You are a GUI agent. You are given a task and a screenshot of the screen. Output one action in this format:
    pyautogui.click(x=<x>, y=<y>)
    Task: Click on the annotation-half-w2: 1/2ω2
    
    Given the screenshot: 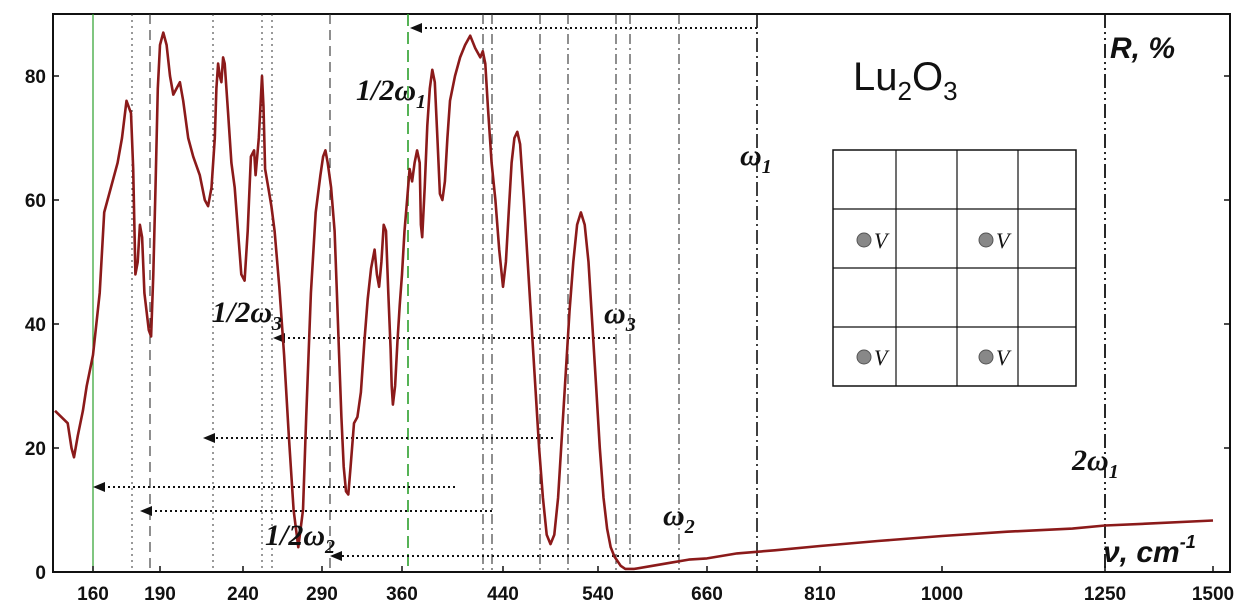 What is the action you would take?
    pyautogui.click(x=300, y=538)
    